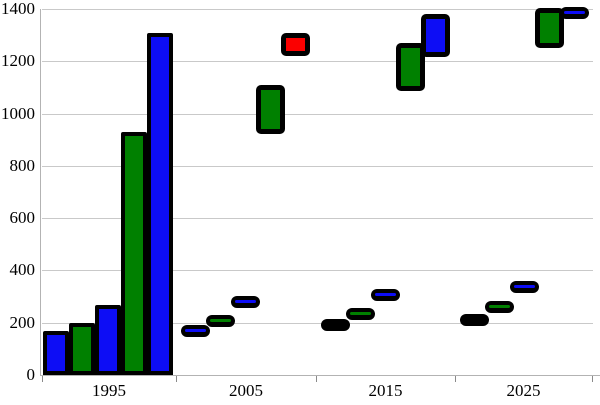 The height and width of the screenshot is (405, 600). What do you see at coordinates (385, 390) in the screenshot?
I see `x-tick-label: 2015` at bounding box center [385, 390].